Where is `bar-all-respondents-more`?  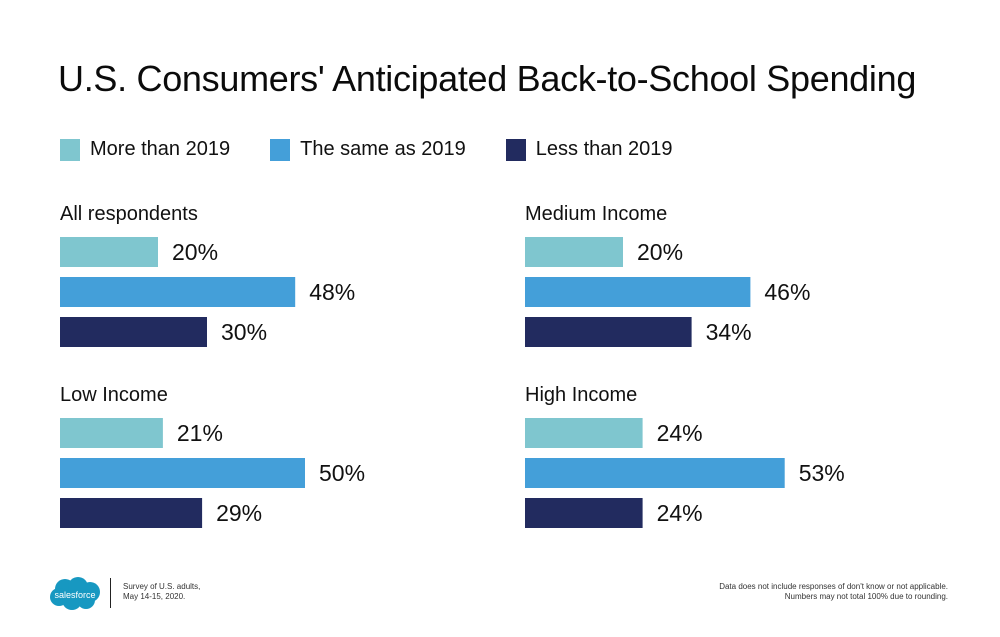 bar-all-respondents-more is located at coordinates (109, 252).